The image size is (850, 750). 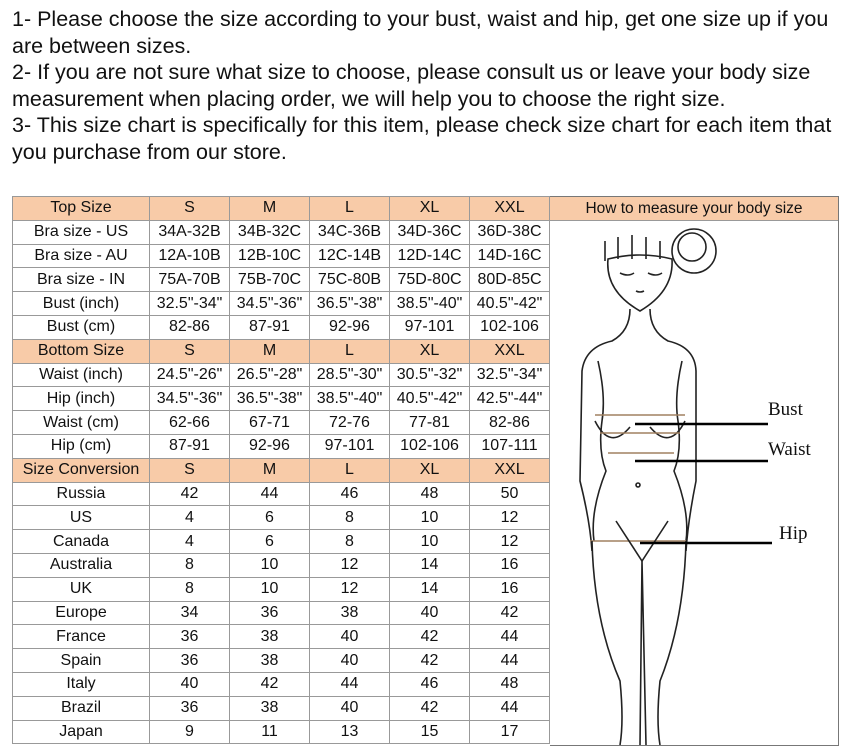 What do you see at coordinates (81, 422) in the screenshot?
I see `row-label: Waist (cm)` at bounding box center [81, 422].